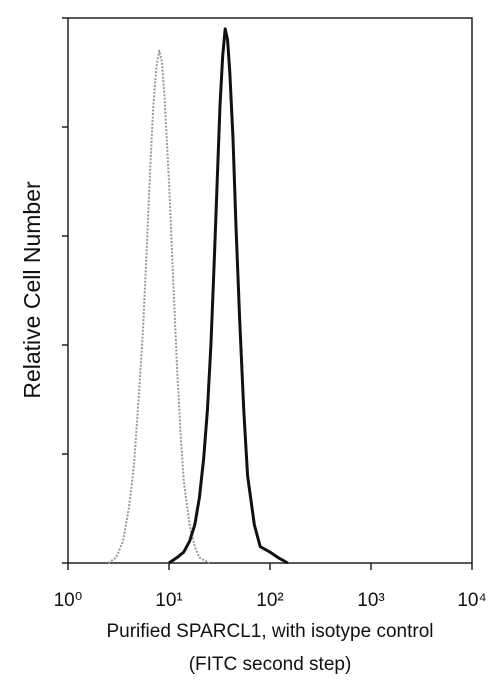 The height and width of the screenshot is (688, 490). I want to click on y-axis-label: Relative Cell Number, so click(32, 290).